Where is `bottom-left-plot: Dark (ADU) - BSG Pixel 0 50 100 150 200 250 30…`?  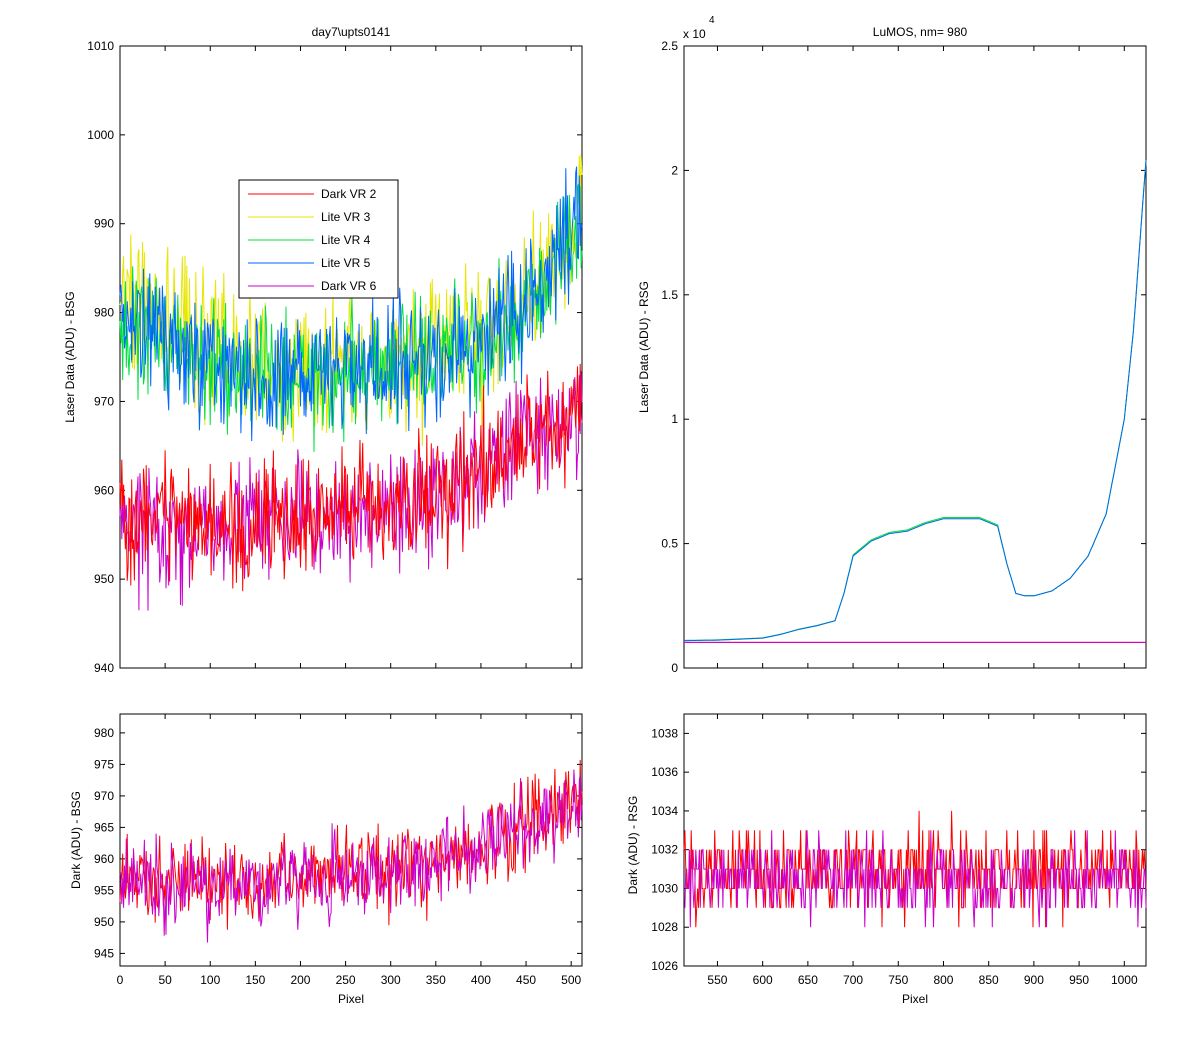
bottom-left-plot: Dark (ADU) - BSG Pixel 0 50 100 150 200 250 30… is located at coordinates (326, 859).